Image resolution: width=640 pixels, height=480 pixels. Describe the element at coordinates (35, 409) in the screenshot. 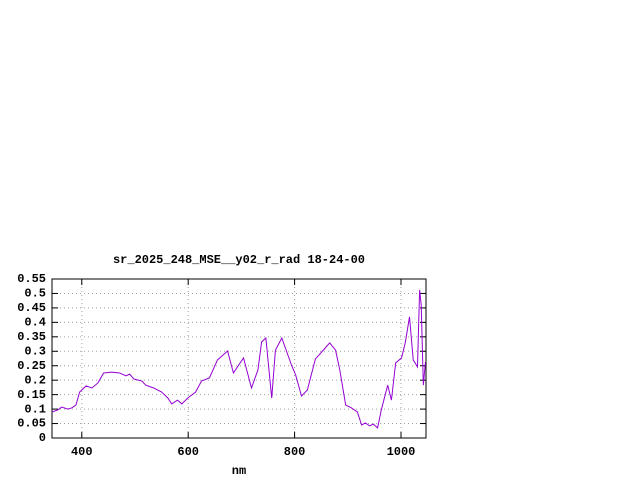

I see `y-tick-label: 0.1` at that location.